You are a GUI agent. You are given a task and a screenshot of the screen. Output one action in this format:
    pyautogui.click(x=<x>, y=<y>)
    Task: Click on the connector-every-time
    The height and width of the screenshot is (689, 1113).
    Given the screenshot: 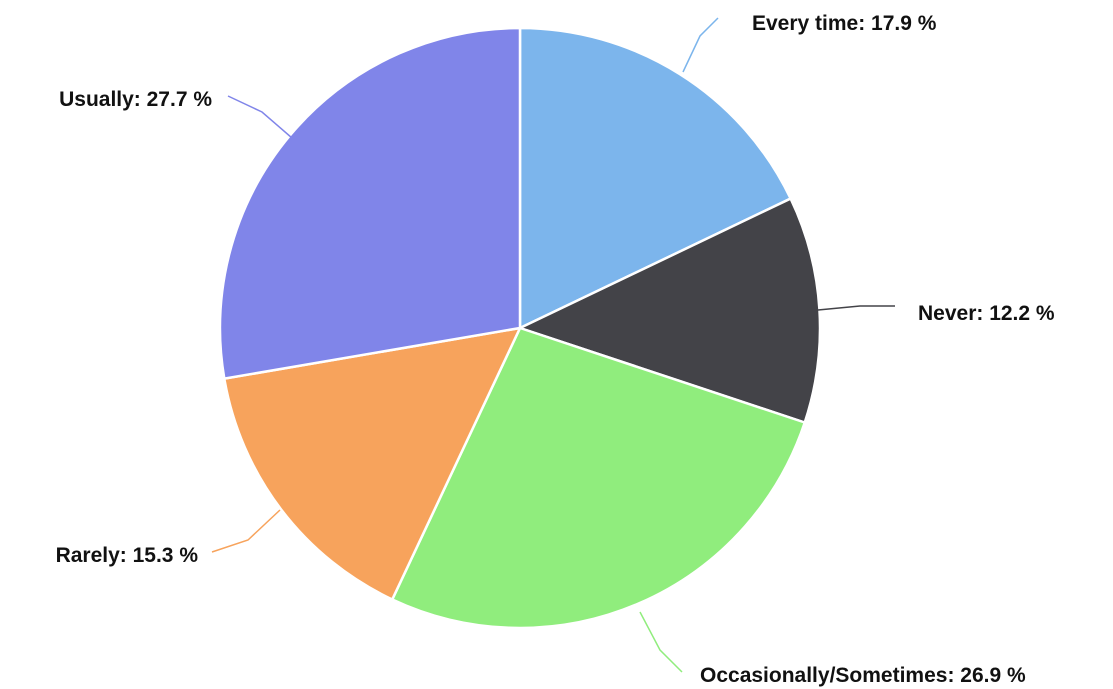 What is the action you would take?
    pyautogui.click(x=700, y=45)
    